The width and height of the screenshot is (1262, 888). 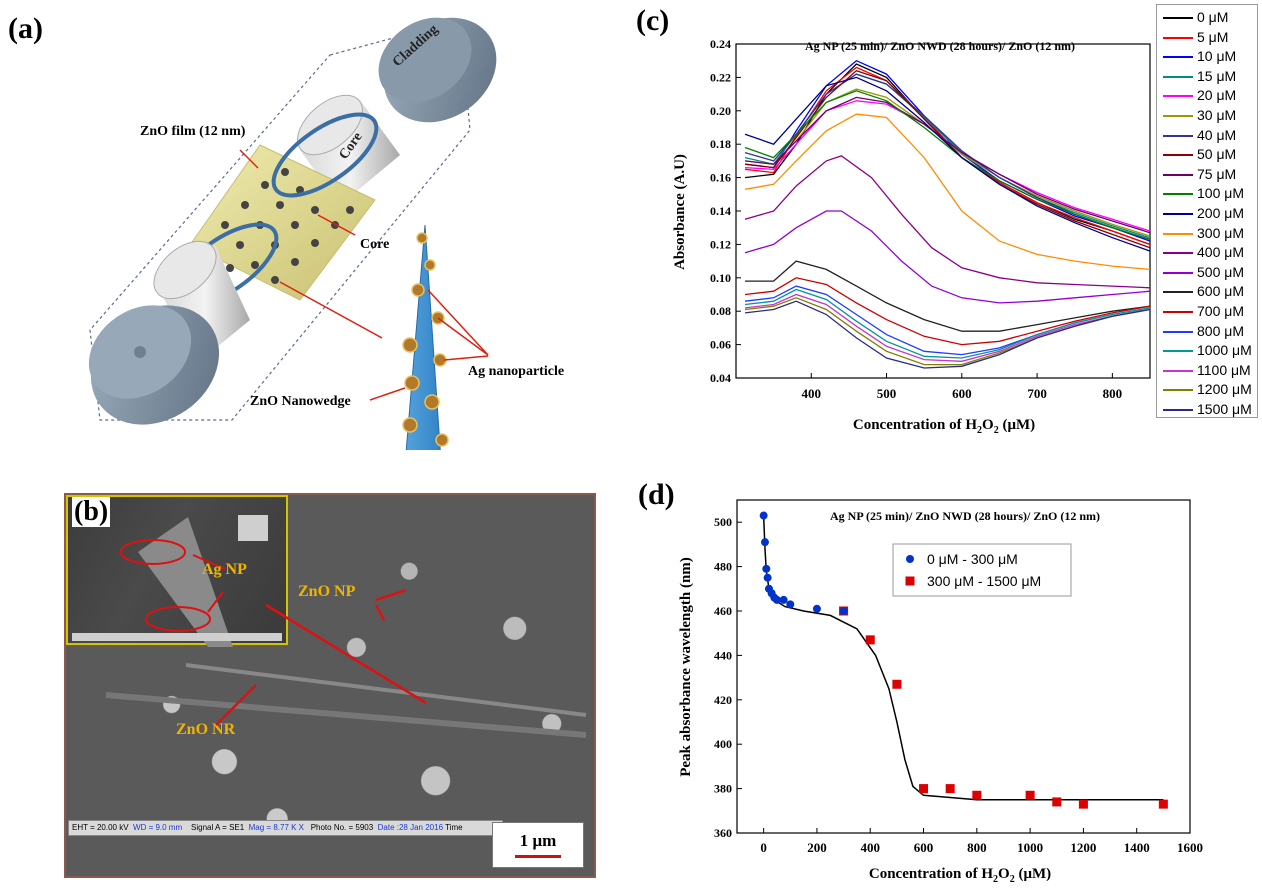 I want to click on zno-film-arrow, so click(x=249, y=159).